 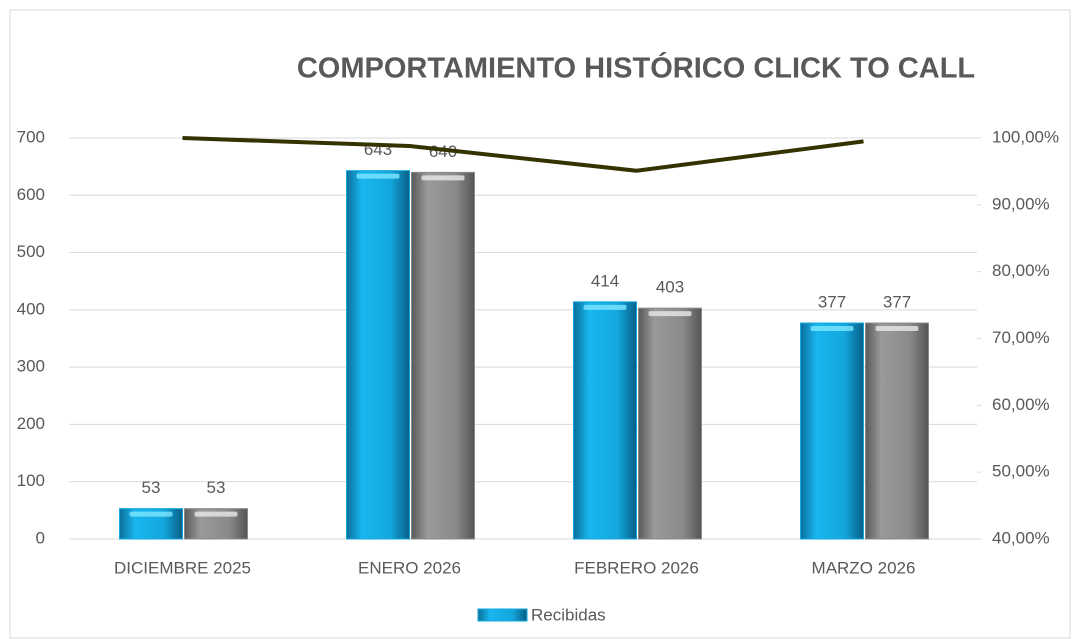 I want to click on y-tick-label: 300, so click(x=31, y=366).